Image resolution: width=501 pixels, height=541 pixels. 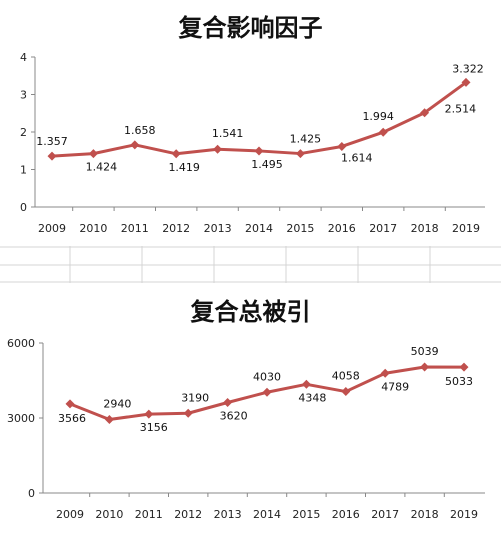 What do you see at coordinates (102, 167) in the screenshot?
I see `data-label: 1.424` at bounding box center [102, 167].